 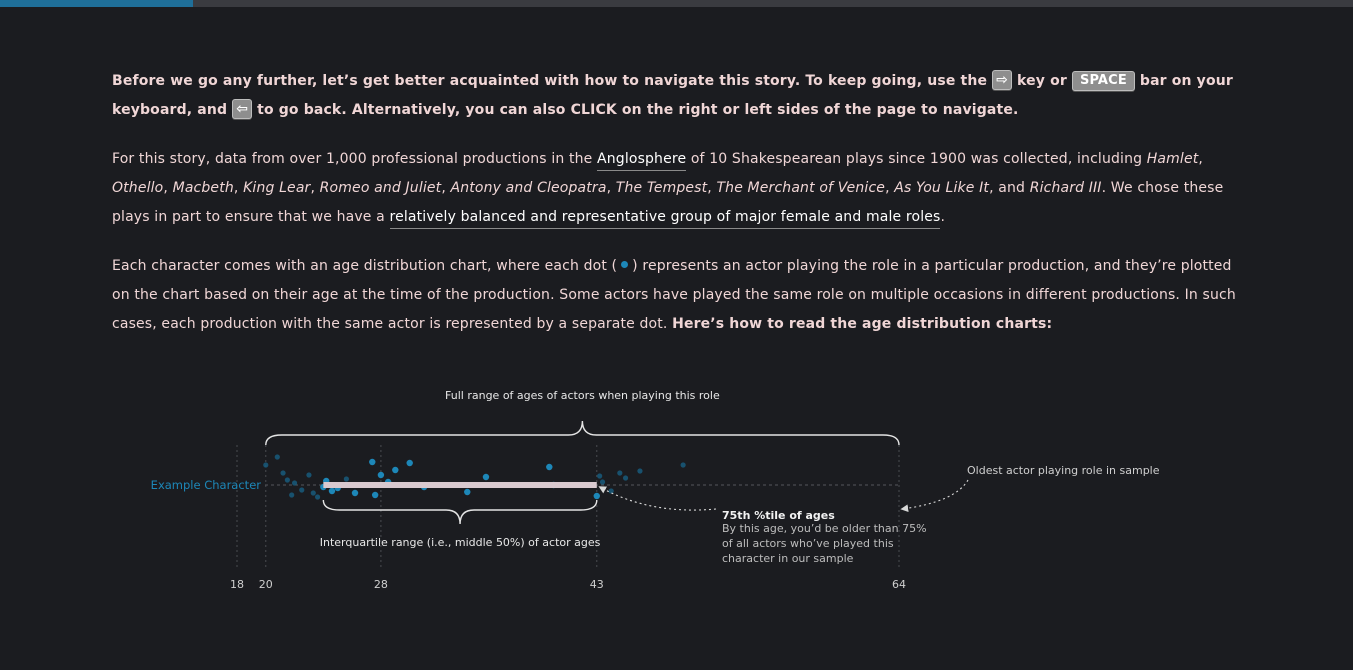 What do you see at coordinates (380, 188) in the screenshot?
I see `play-title: Romeo and Juliet` at bounding box center [380, 188].